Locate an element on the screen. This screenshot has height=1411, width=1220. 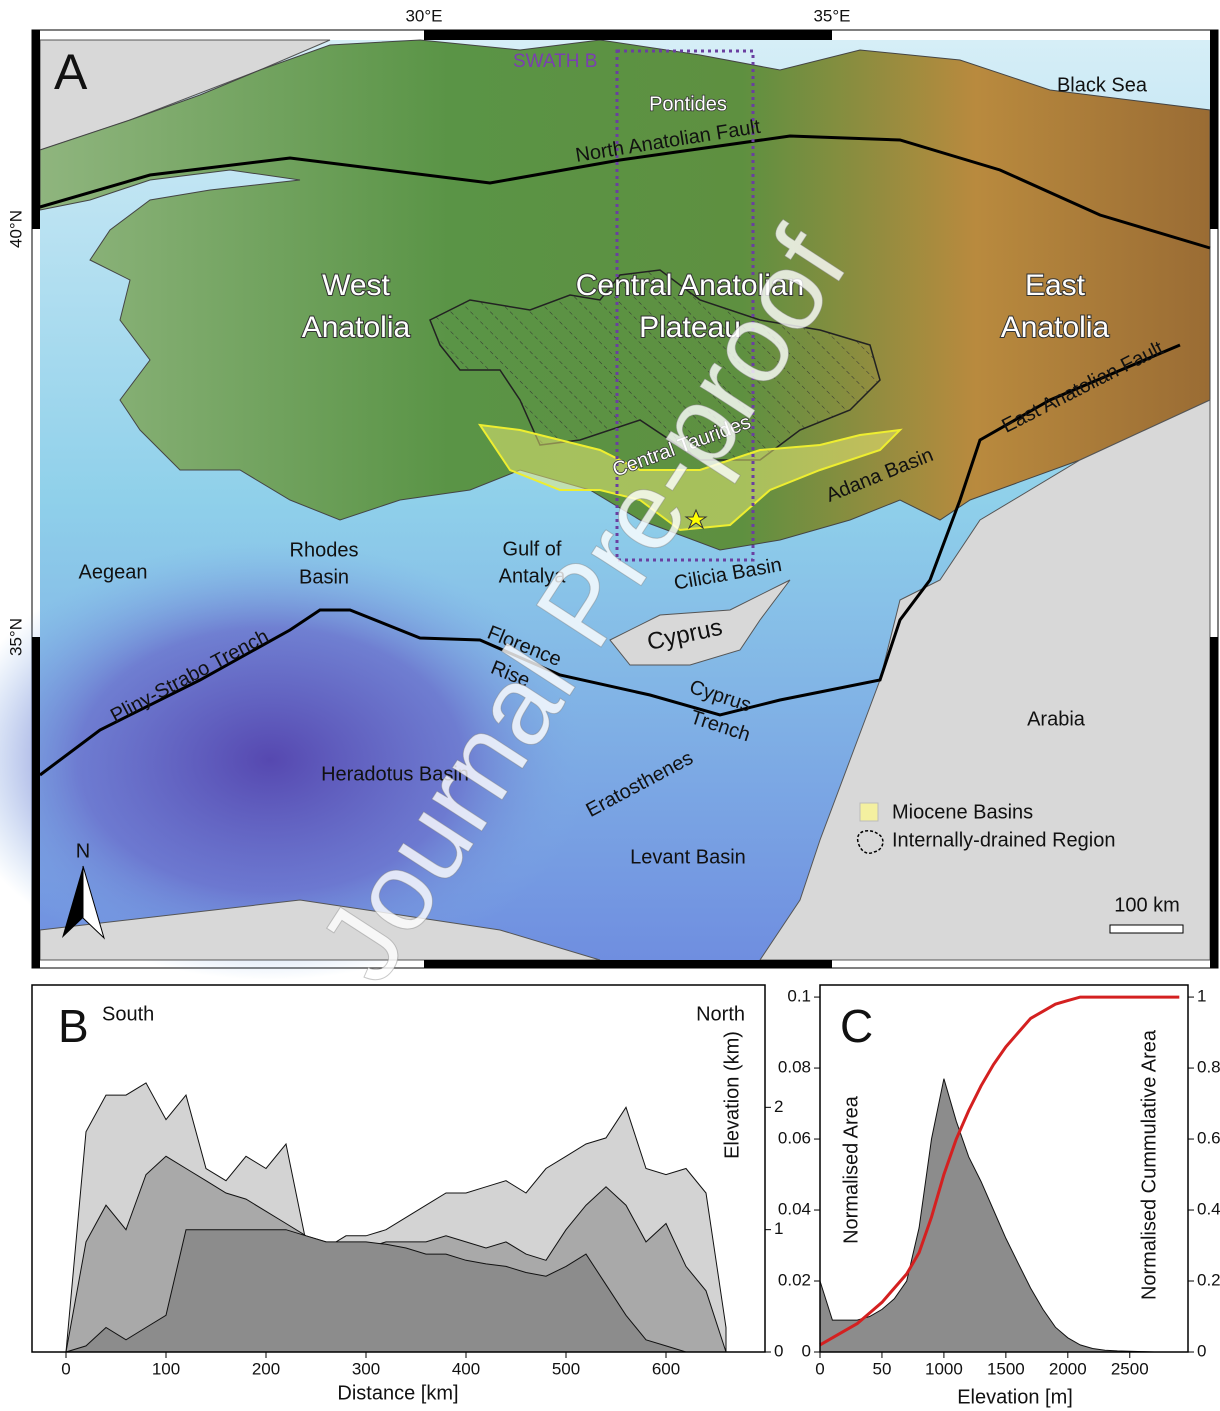
y-tick-label: 0.04 is located at coordinates (794, 1209).